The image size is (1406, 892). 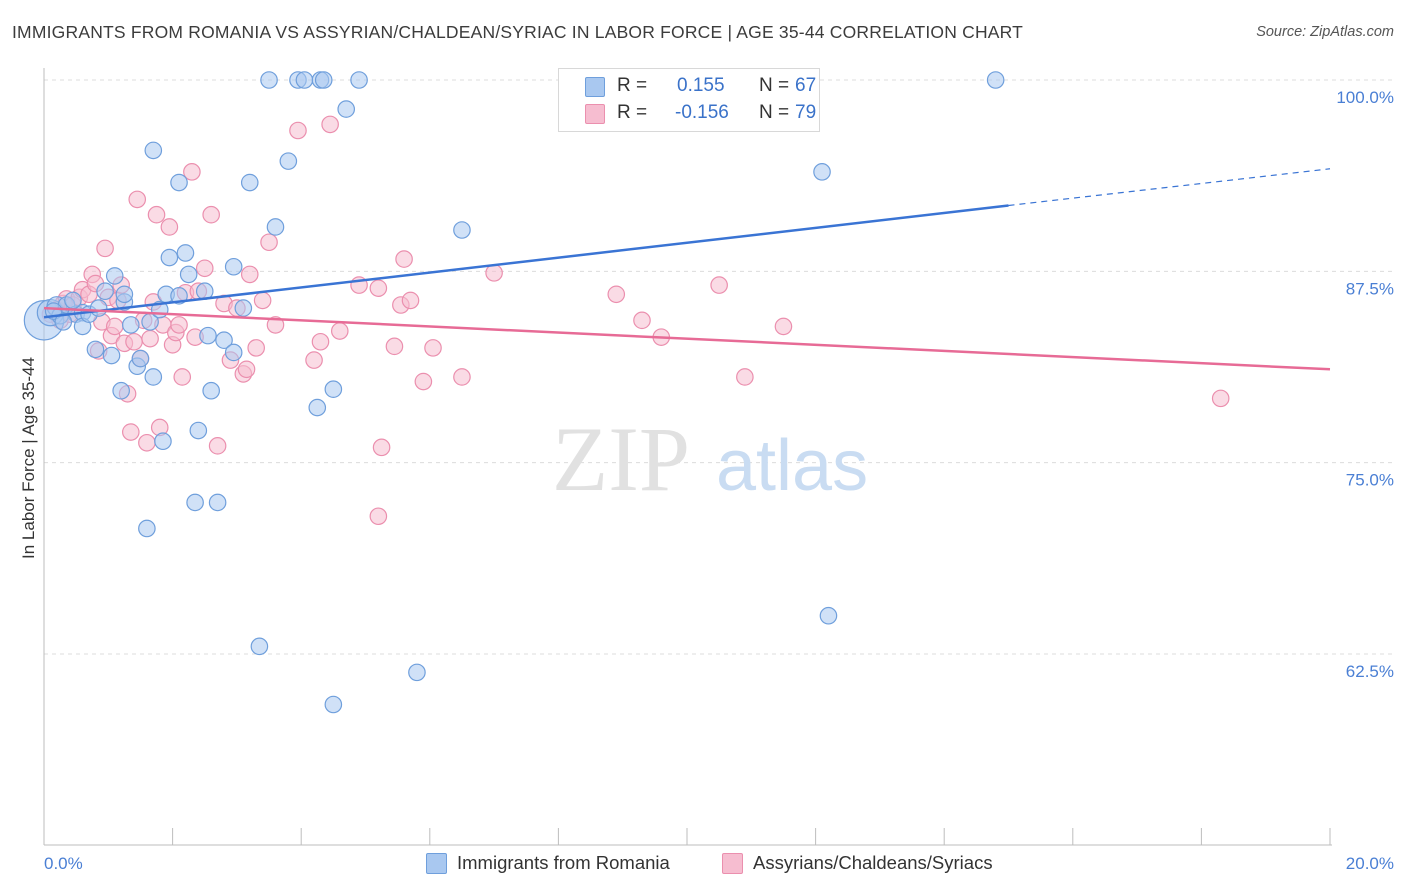 What do you see at coordinates (28, 458) in the screenshot?
I see `y-axis-label: In Labor Force | Age 35-44` at bounding box center [28, 458].